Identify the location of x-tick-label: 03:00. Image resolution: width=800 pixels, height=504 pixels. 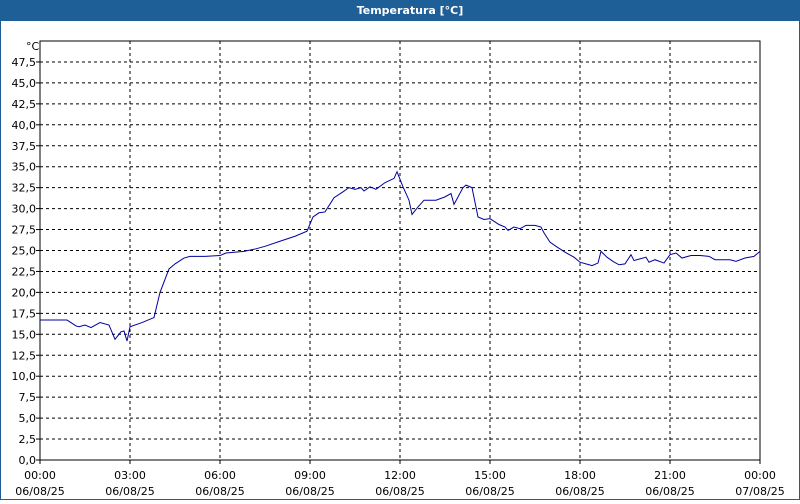
(130, 475).